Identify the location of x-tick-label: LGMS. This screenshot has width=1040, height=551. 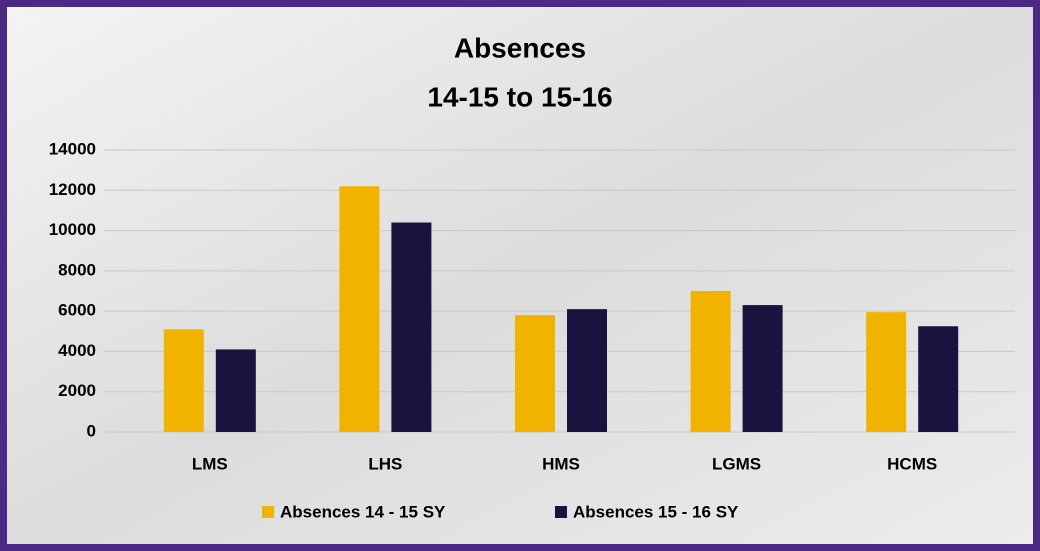
(736, 463).